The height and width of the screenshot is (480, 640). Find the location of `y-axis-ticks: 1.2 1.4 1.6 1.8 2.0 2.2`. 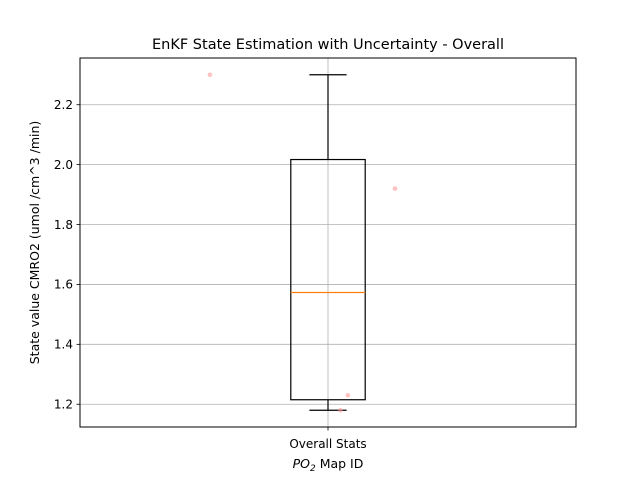

y-axis-ticks: 1.2 1.4 1.6 1.8 2.0 2.2 is located at coordinates (67, 255).